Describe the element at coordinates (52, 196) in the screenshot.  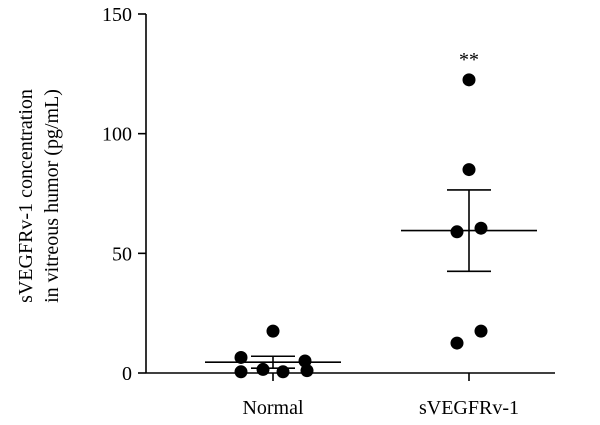
I see `y-axis-title-line-2: in vitreous humor (pg/mL)` at that location.